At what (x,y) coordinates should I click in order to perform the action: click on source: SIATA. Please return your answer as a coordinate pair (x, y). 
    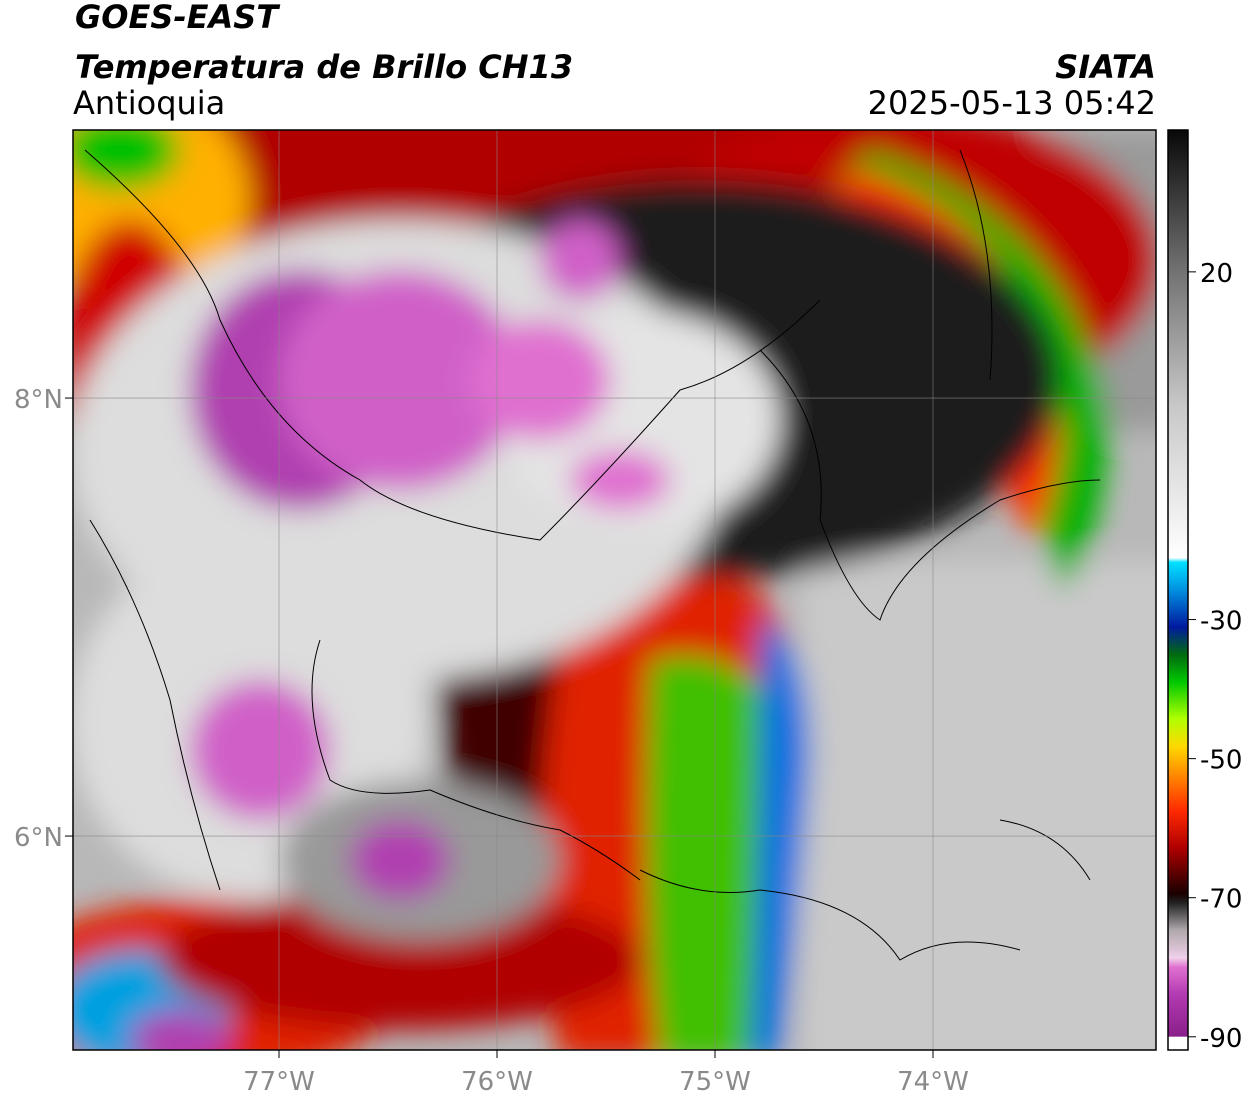
    Looking at the image, I should click on (1105, 67).